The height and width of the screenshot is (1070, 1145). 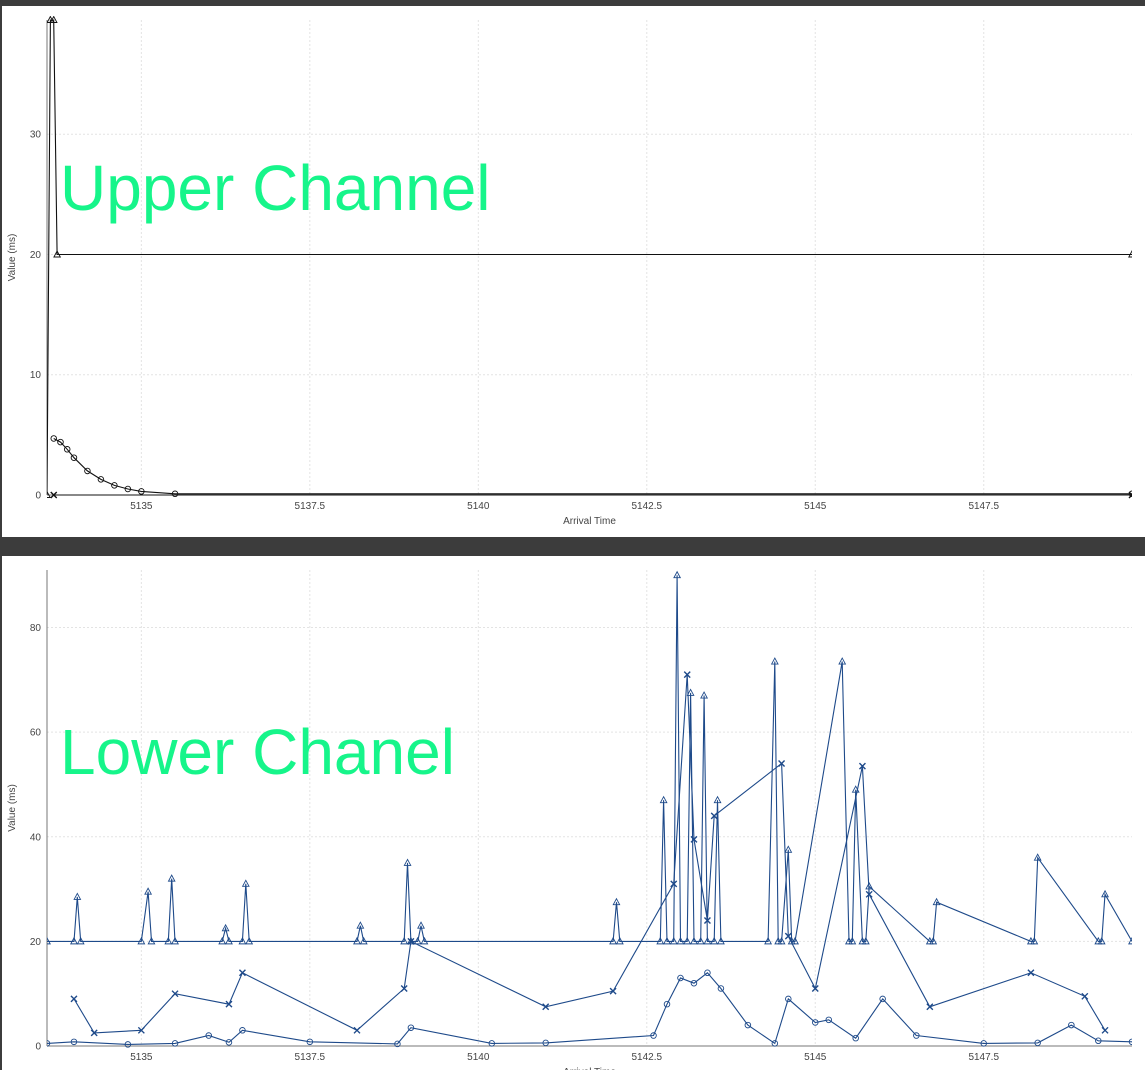 I want to click on lower-channel-overlay-label: Lower Chanel, so click(x=257, y=752).